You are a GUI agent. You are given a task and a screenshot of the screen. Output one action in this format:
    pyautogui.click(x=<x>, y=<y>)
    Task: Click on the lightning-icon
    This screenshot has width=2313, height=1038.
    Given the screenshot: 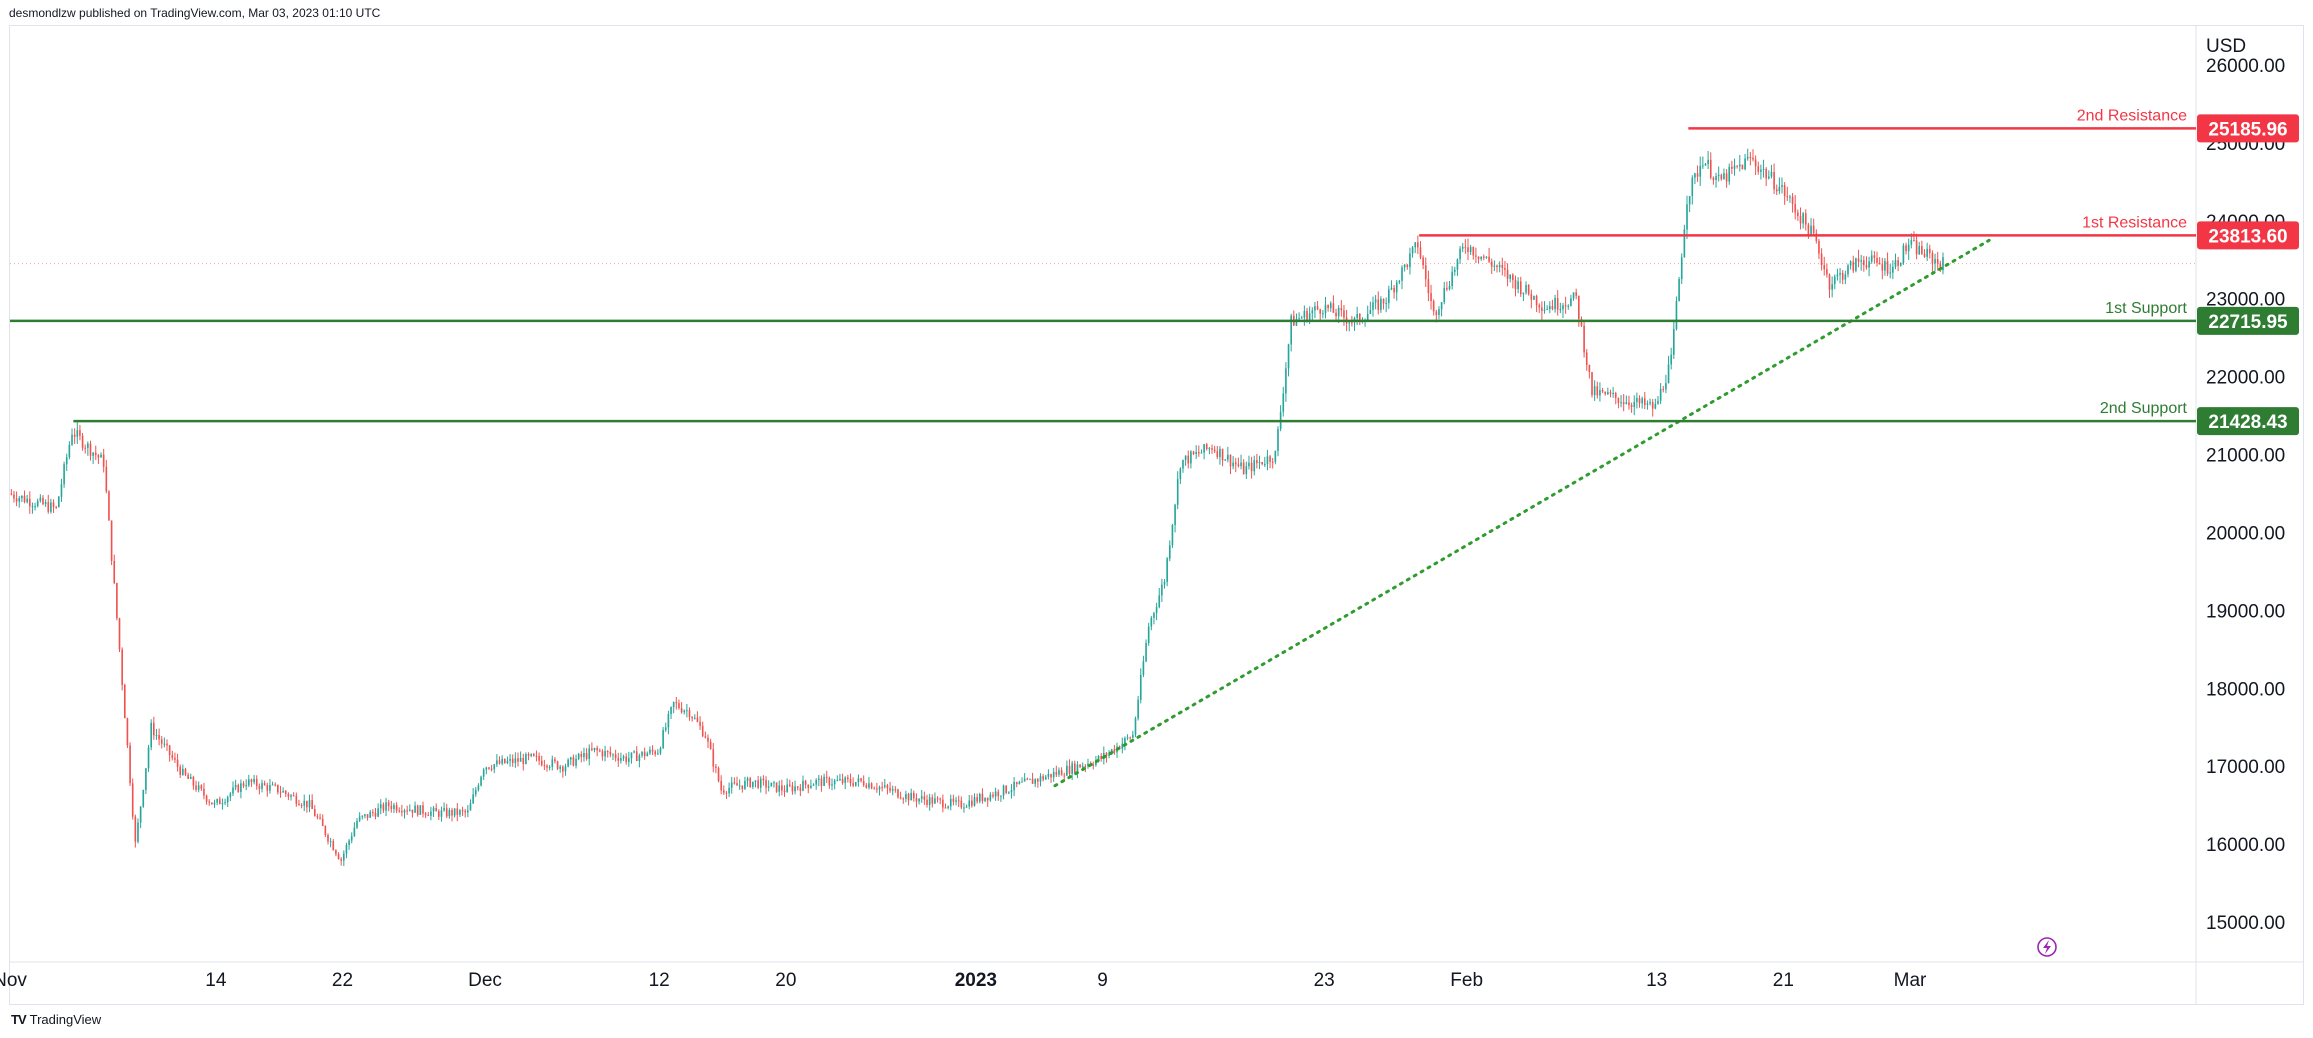 What is the action you would take?
    pyautogui.click(x=2047, y=947)
    